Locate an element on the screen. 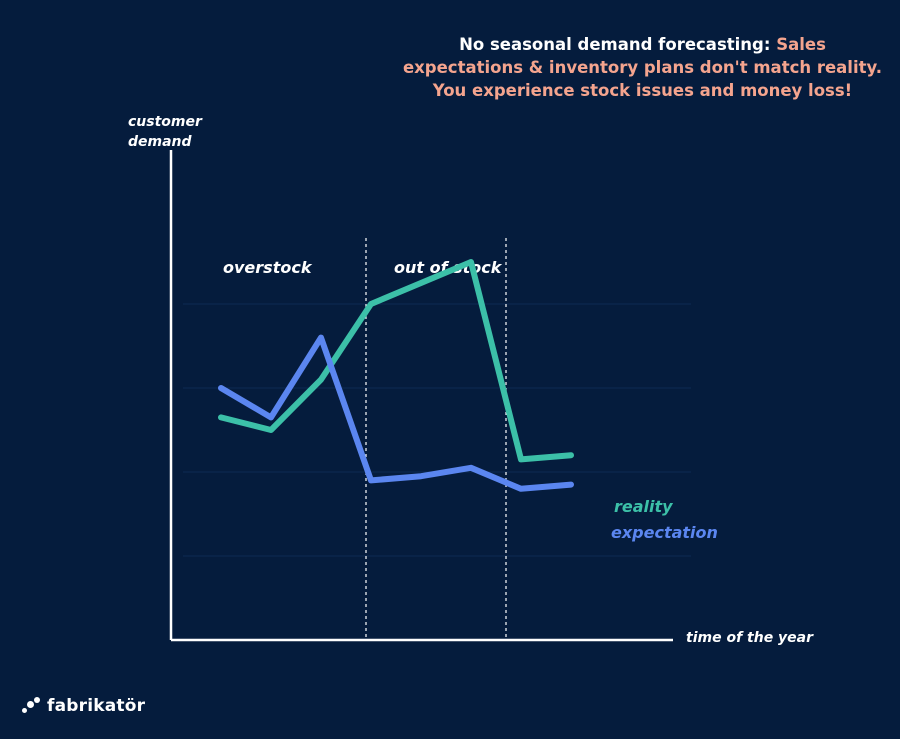  series-line-expectation is located at coordinates (396, 413).